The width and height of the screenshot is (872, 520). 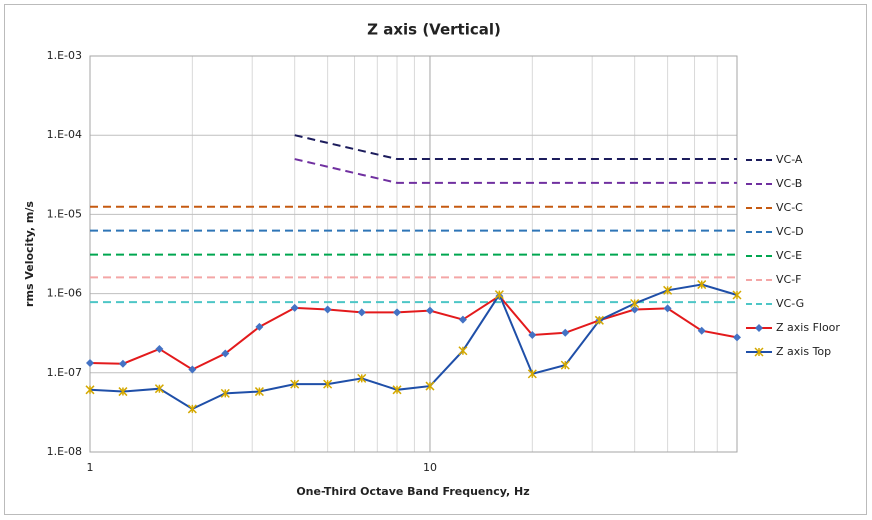 I want to click on x-tick-label: 10, so click(x=430, y=467).